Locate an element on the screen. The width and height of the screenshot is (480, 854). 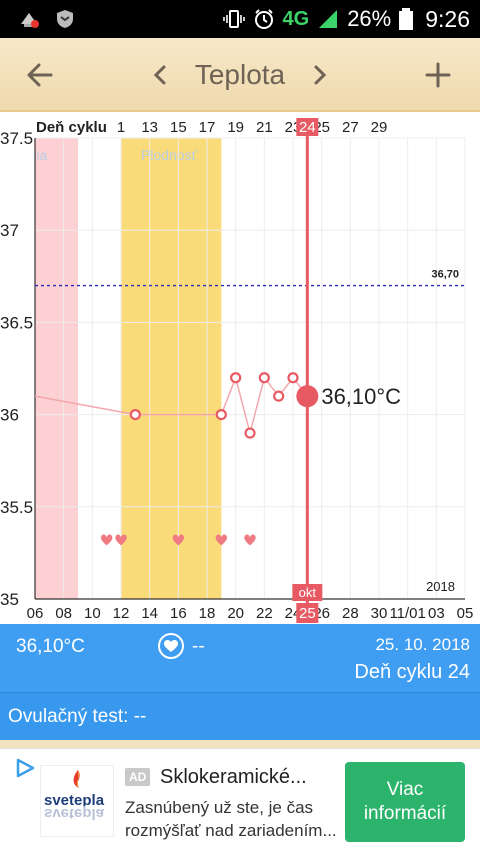
current-month-label: okt is located at coordinates (308, 592).